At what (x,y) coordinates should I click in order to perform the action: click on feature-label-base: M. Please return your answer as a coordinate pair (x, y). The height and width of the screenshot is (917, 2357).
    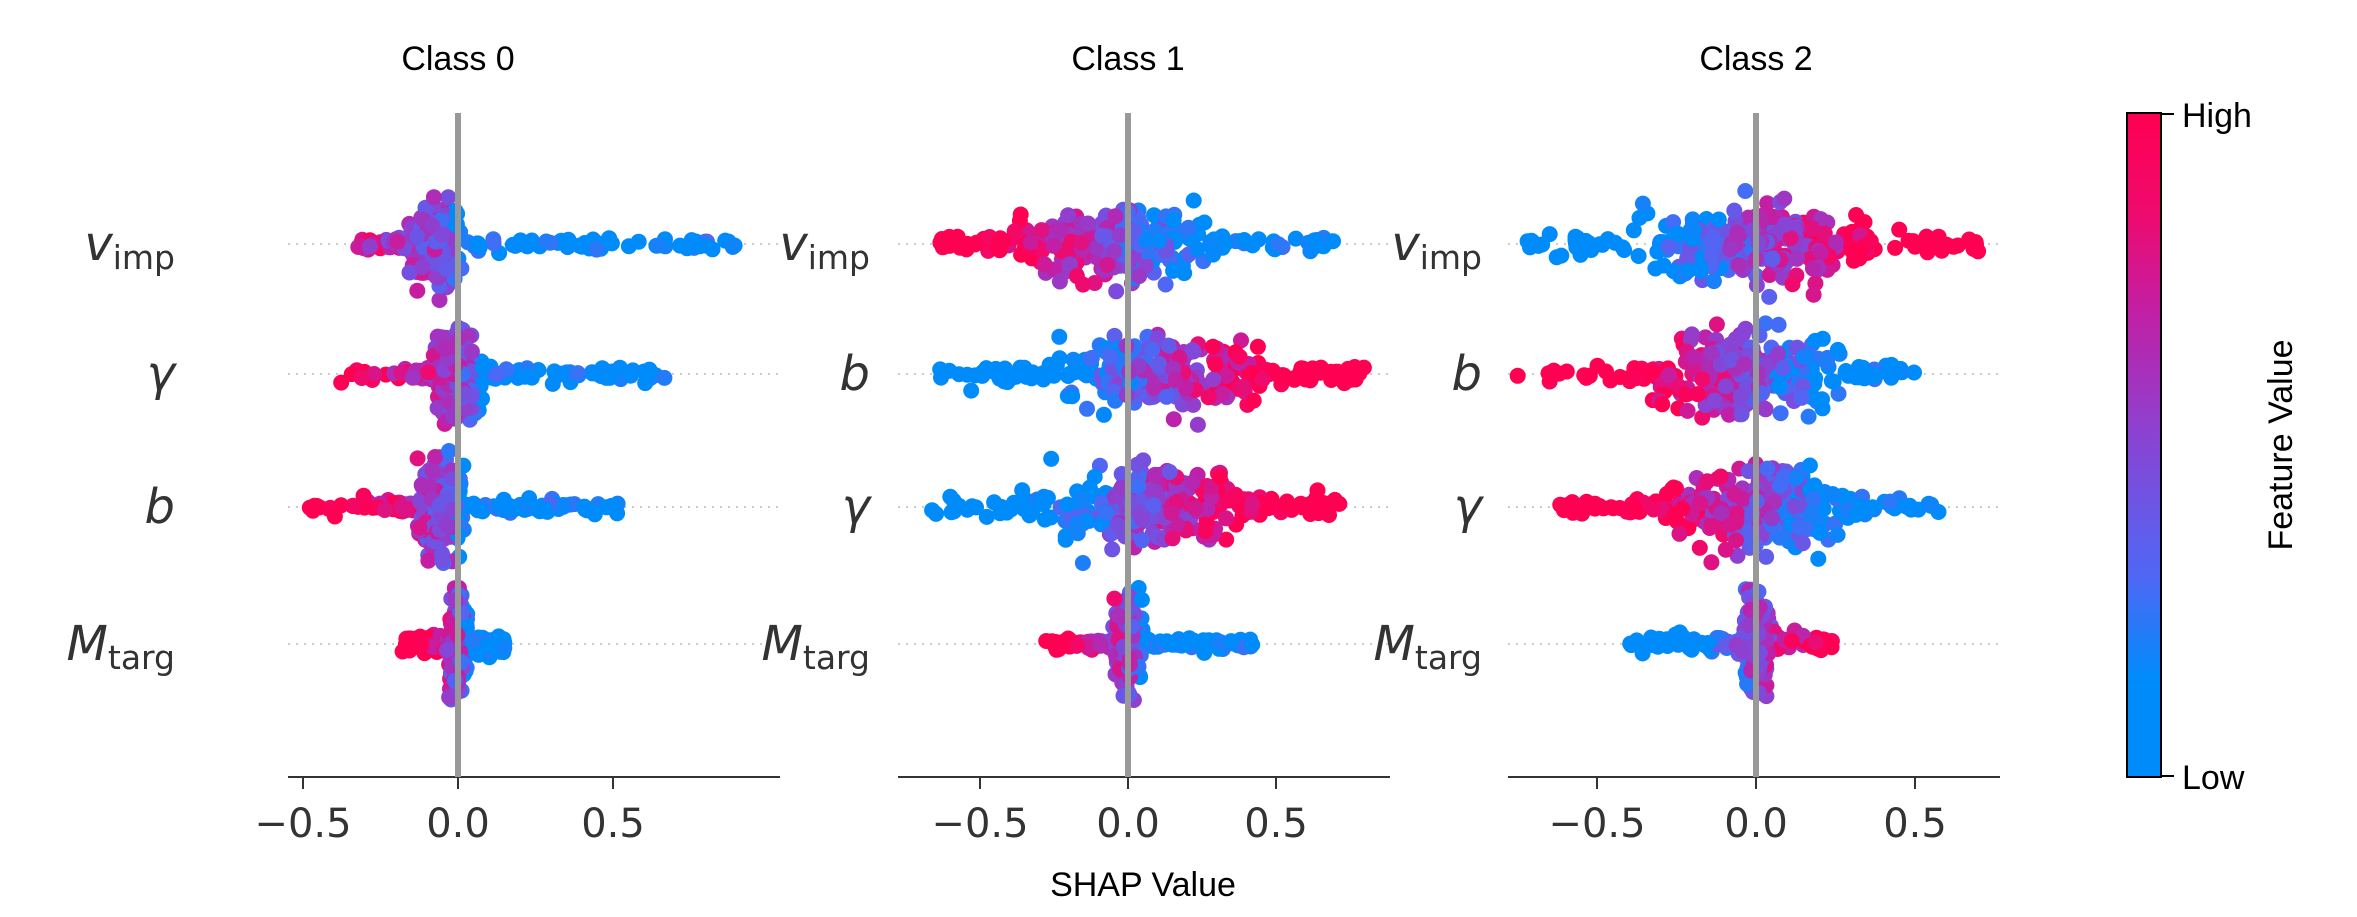
    Looking at the image, I should click on (781, 644).